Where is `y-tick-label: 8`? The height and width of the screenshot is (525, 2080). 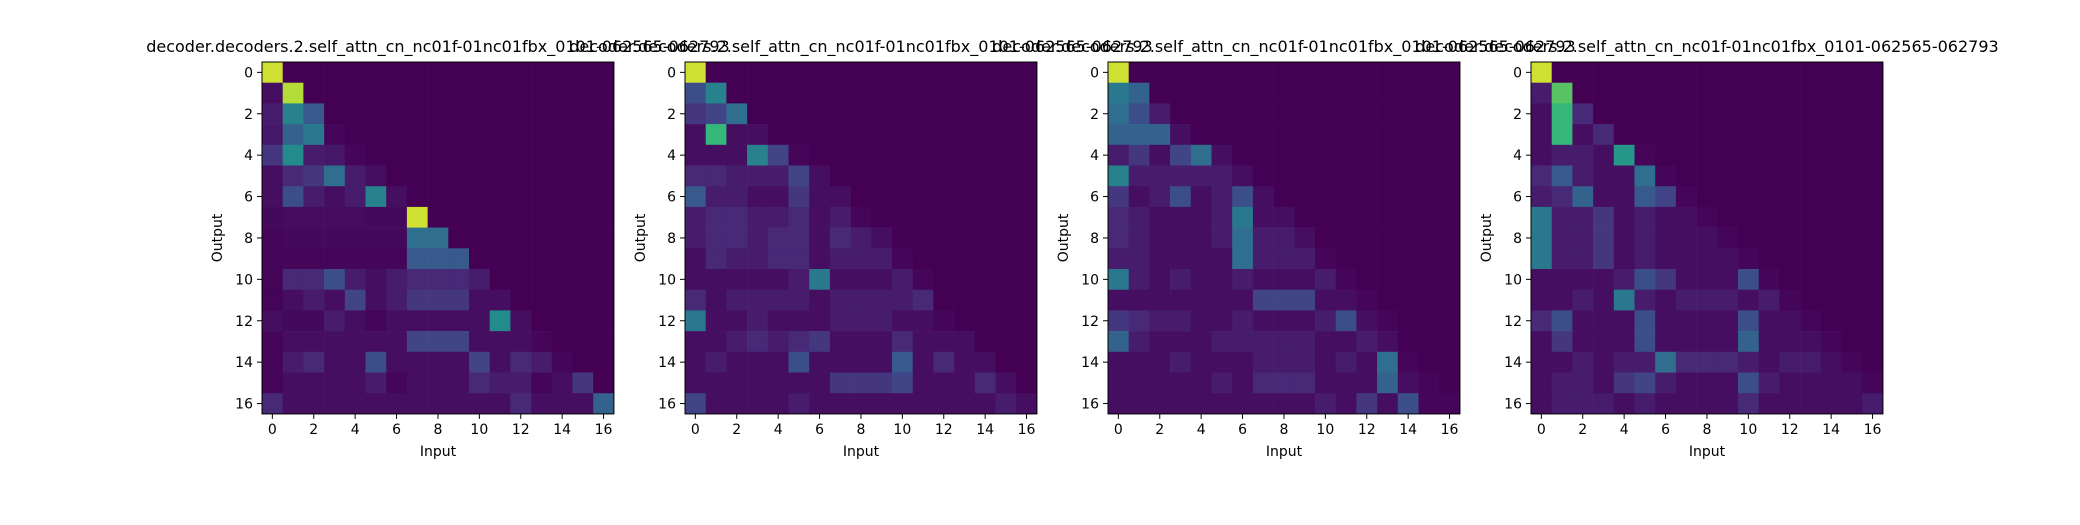
y-tick-label: 8 is located at coordinates (1517, 239).